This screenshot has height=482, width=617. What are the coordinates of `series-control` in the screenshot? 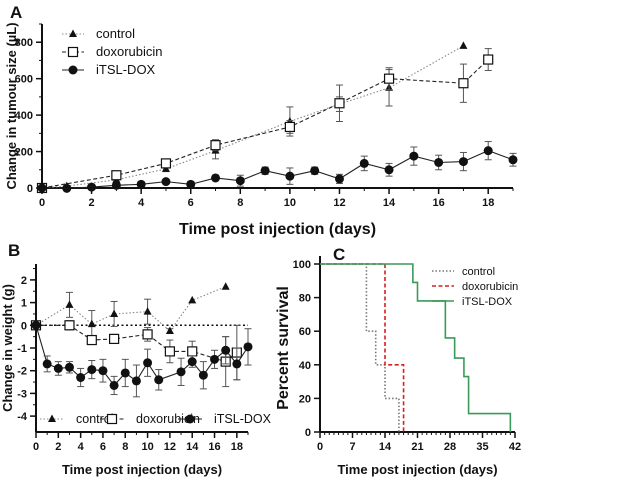 It's located at (360, 347).